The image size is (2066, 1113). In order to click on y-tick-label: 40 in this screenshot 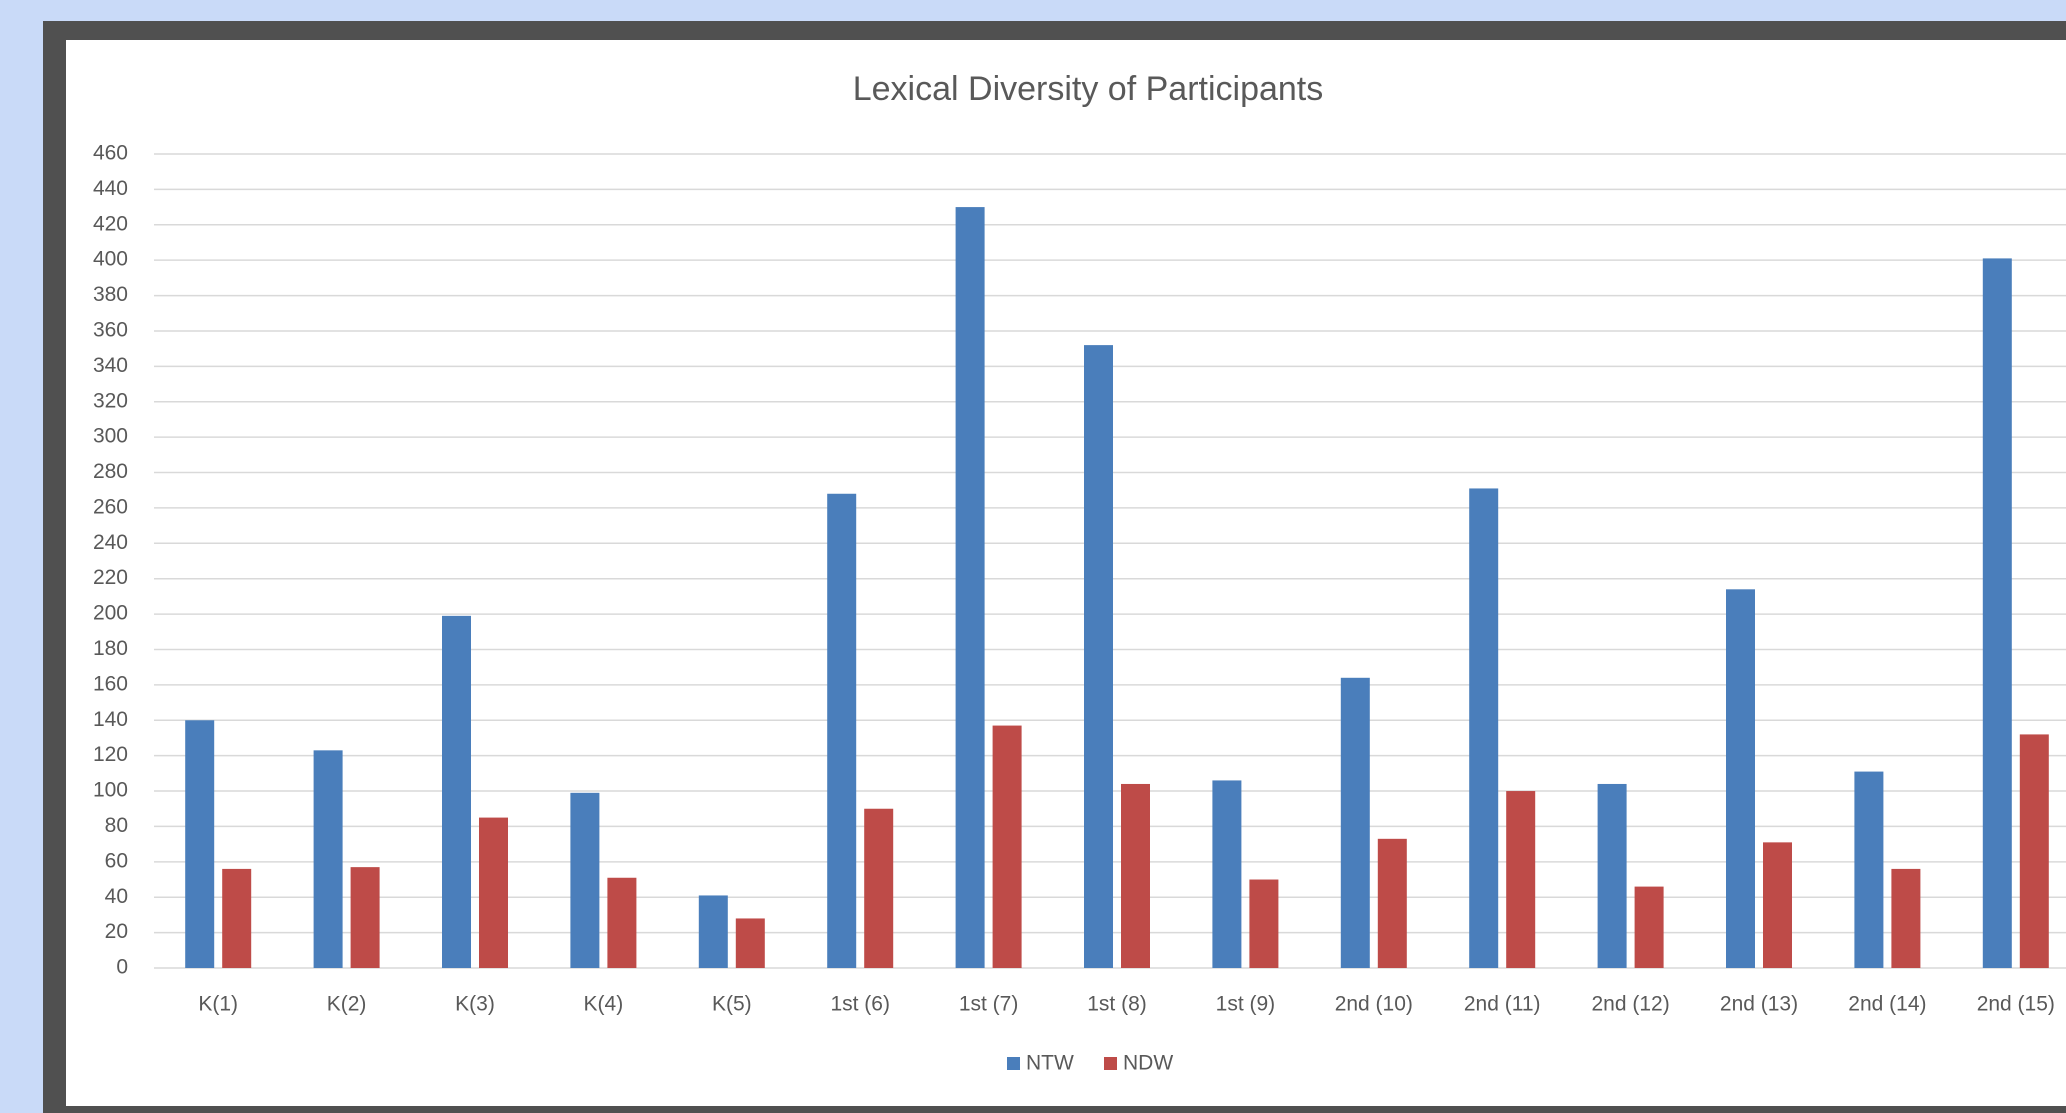, I will do `click(116, 896)`.